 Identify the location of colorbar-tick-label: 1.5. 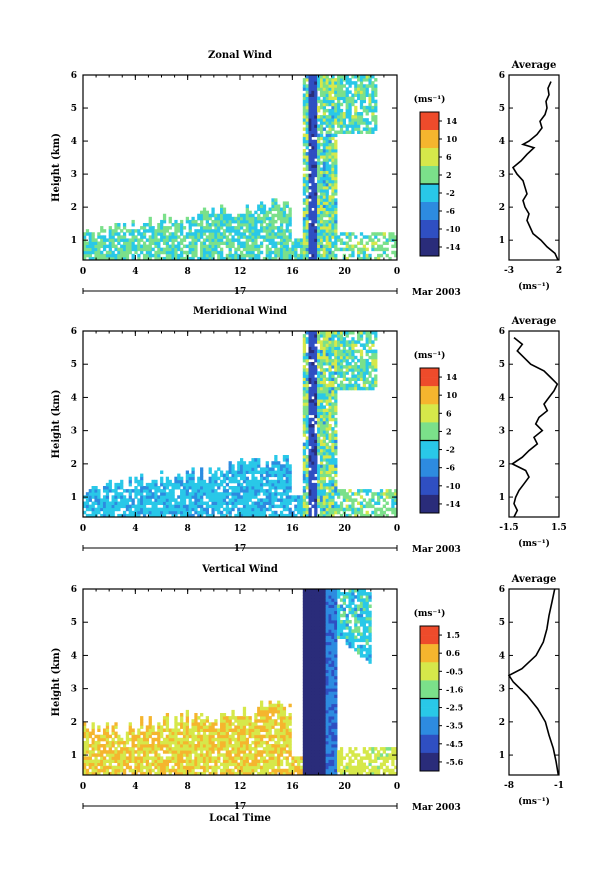
(453, 635).